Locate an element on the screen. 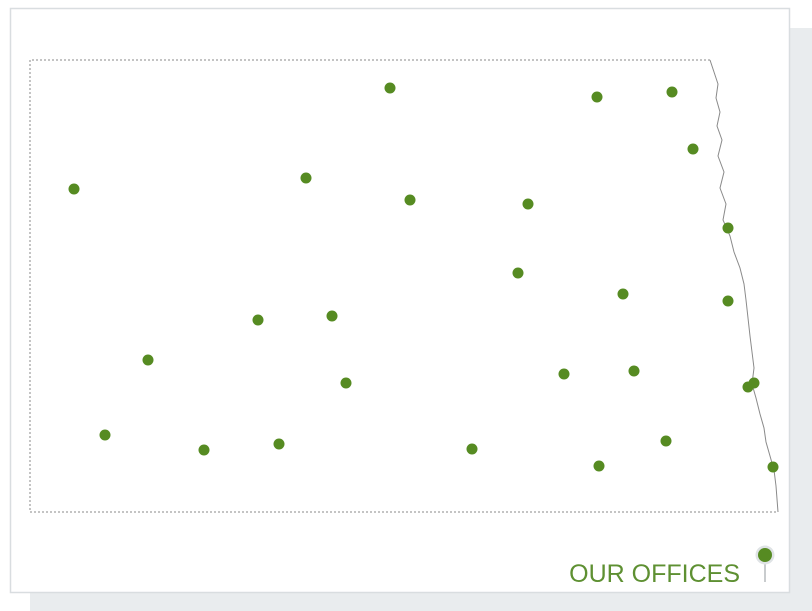 The height and width of the screenshot is (611, 812). pin-head is located at coordinates (765, 555).